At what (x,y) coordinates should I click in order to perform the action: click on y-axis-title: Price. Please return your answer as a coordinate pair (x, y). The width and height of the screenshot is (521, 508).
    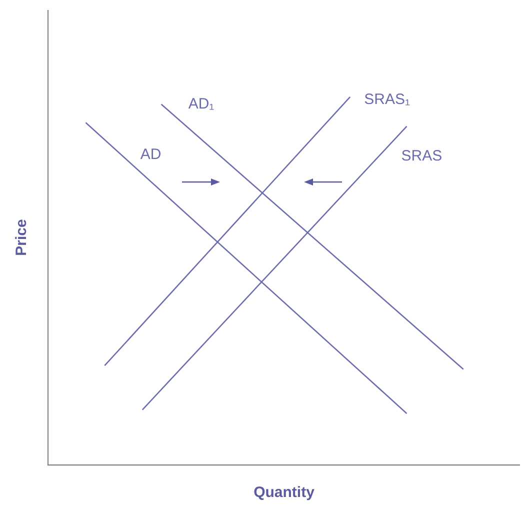
    Looking at the image, I should click on (21, 237).